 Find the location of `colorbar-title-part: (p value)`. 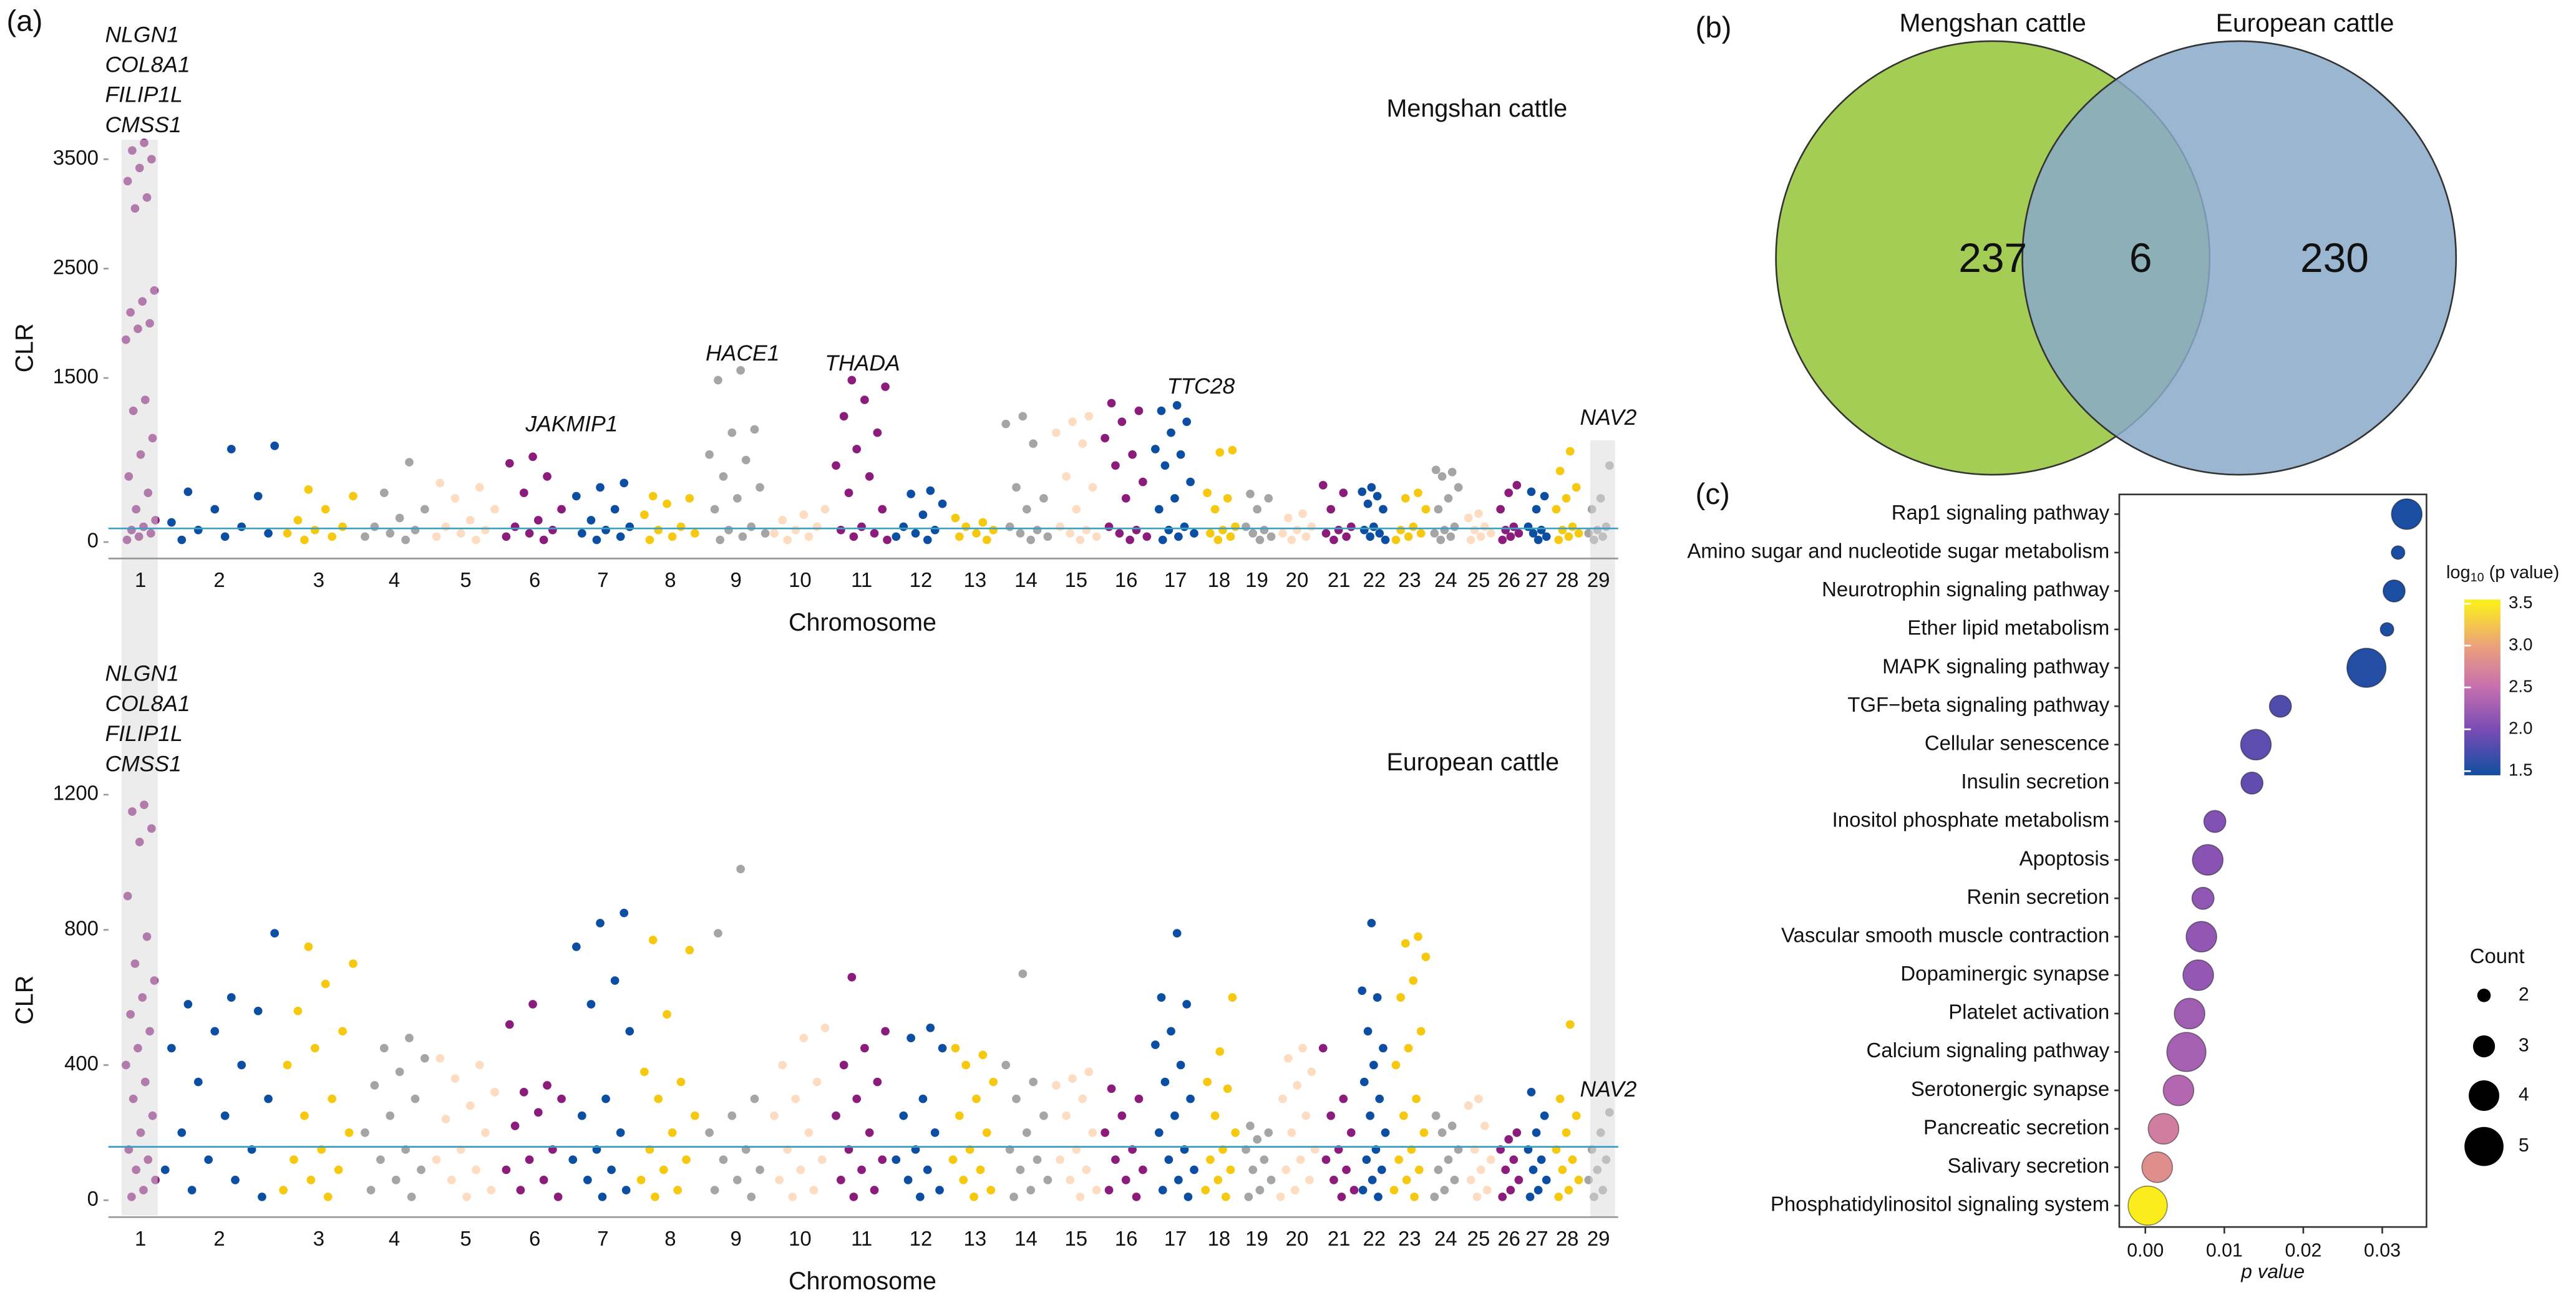

colorbar-title-part: (p value) is located at coordinates (2522, 573).